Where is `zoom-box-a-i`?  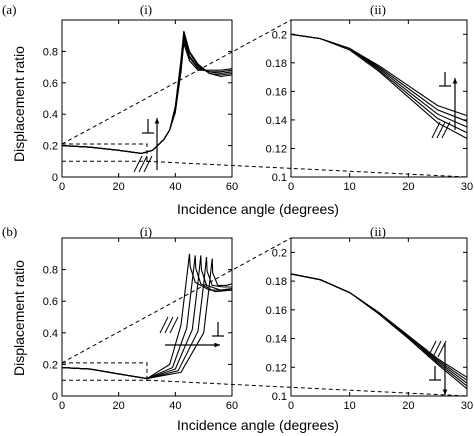
zoom-box-a-i is located at coordinates (105, 152).